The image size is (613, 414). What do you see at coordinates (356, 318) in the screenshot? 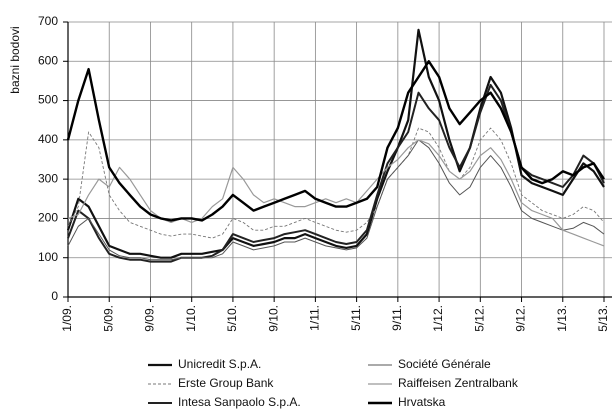
I see `x-tick-label: 5/11.` at bounding box center [356, 318].